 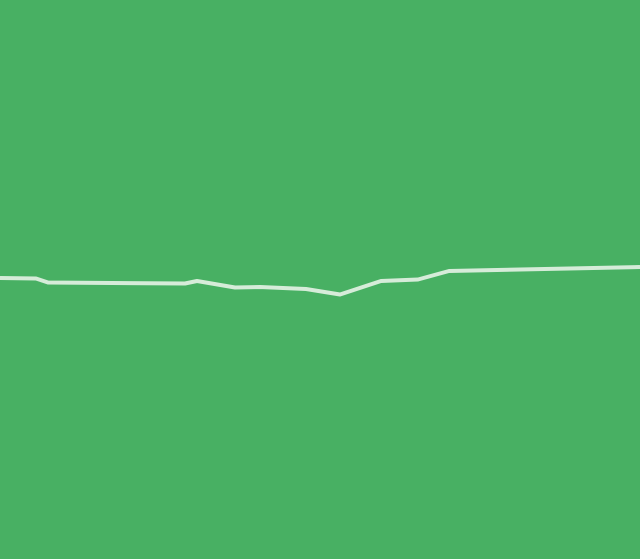 I want to click on map-road-line, so click(x=320, y=281).